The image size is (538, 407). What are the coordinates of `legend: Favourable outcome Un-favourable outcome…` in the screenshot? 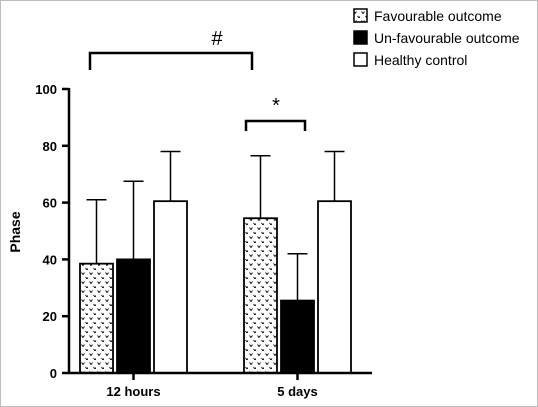 It's located at (436, 38).